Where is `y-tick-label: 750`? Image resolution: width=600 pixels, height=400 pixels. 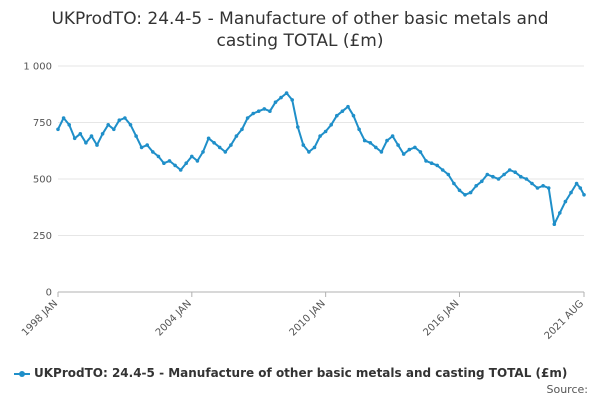 y-tick-label: 750 is located at coordinates (42, 123).